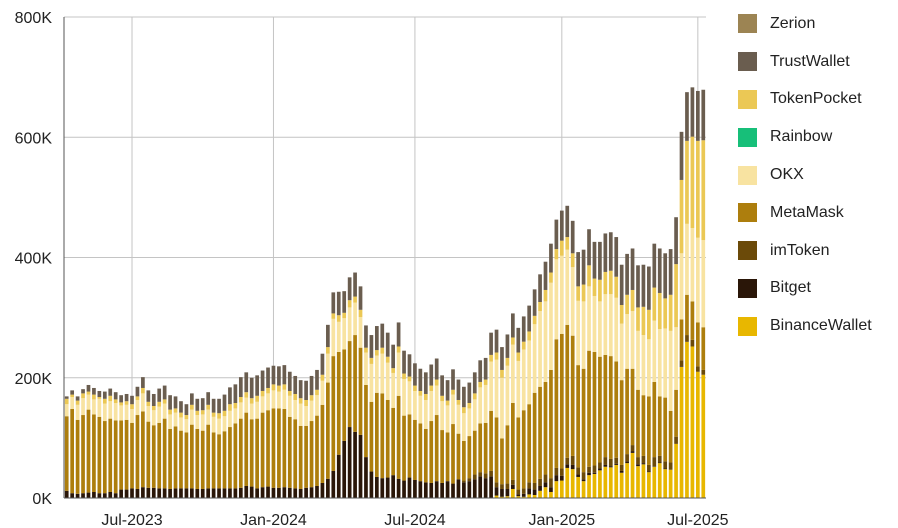 The width and height of the screenshot is (898, 528). Describe the element at coordinates (747, 24) in the screenshot. I see `legend-swatch` at that location.